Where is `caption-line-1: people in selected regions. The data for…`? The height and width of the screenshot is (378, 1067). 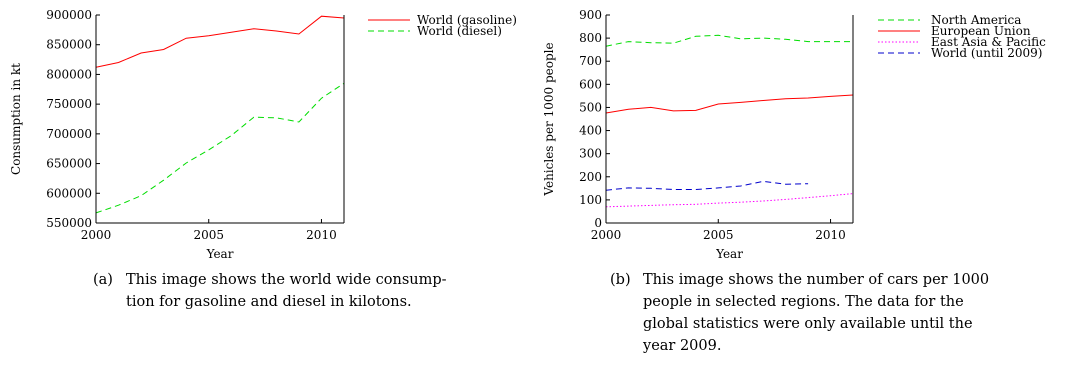
caption-line-1: people in selected regions. The data for… is located at coordinates (803, 302).